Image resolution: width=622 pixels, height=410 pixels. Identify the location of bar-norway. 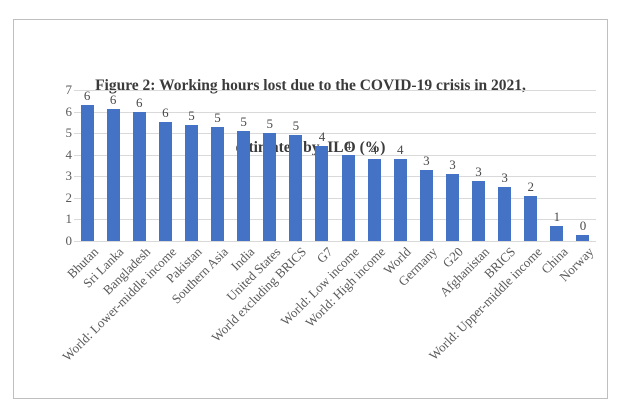
(583, 237).